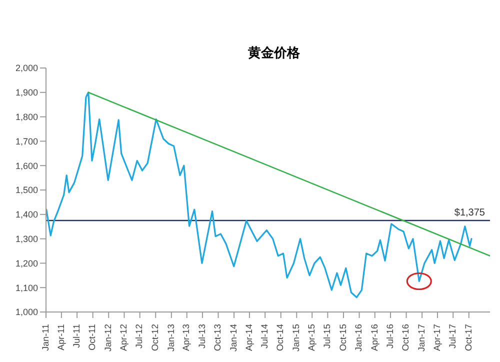 This screenshot has height=362, width=500. What do you see at coordinates (296, 338) in the screenshot?
I see `x-tick-label: Jan-15` at bounding box center [296, 338].